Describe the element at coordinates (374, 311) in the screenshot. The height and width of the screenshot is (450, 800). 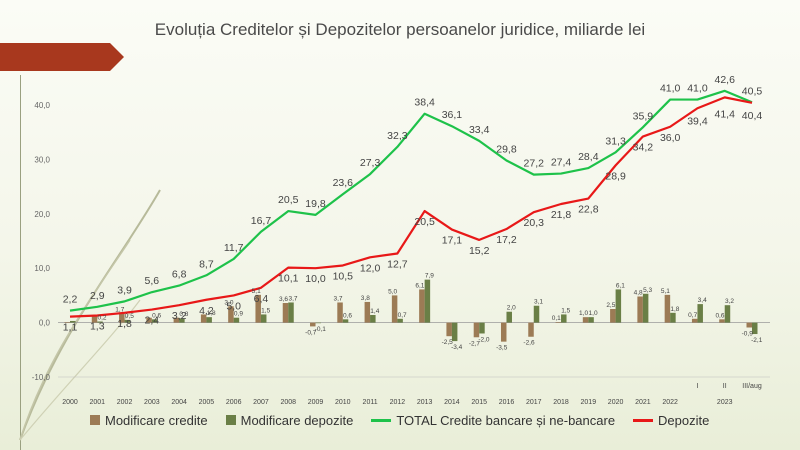
I see `data-label-modificare-depozite: 1,4` at that location.